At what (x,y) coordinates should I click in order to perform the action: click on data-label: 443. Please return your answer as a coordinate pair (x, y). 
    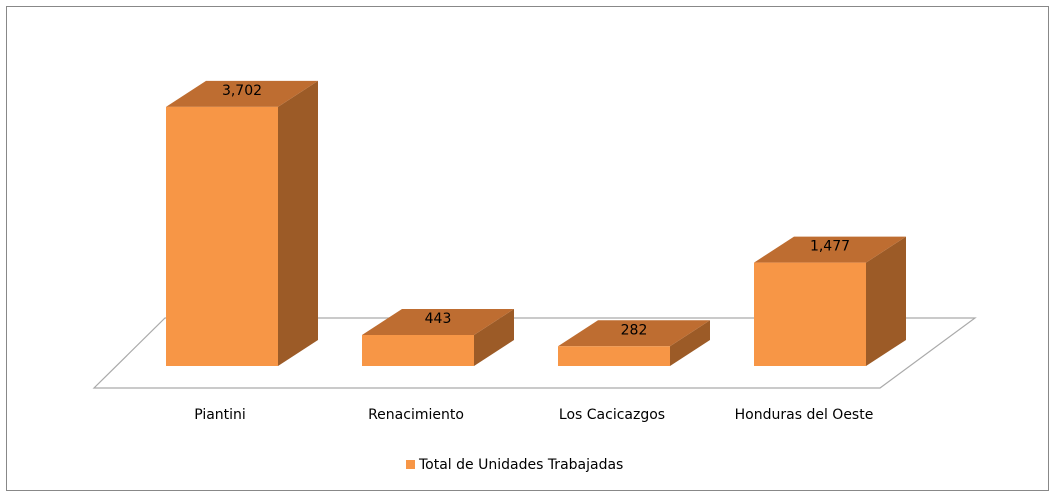
    Looking at the image, I should click on (438, 319).